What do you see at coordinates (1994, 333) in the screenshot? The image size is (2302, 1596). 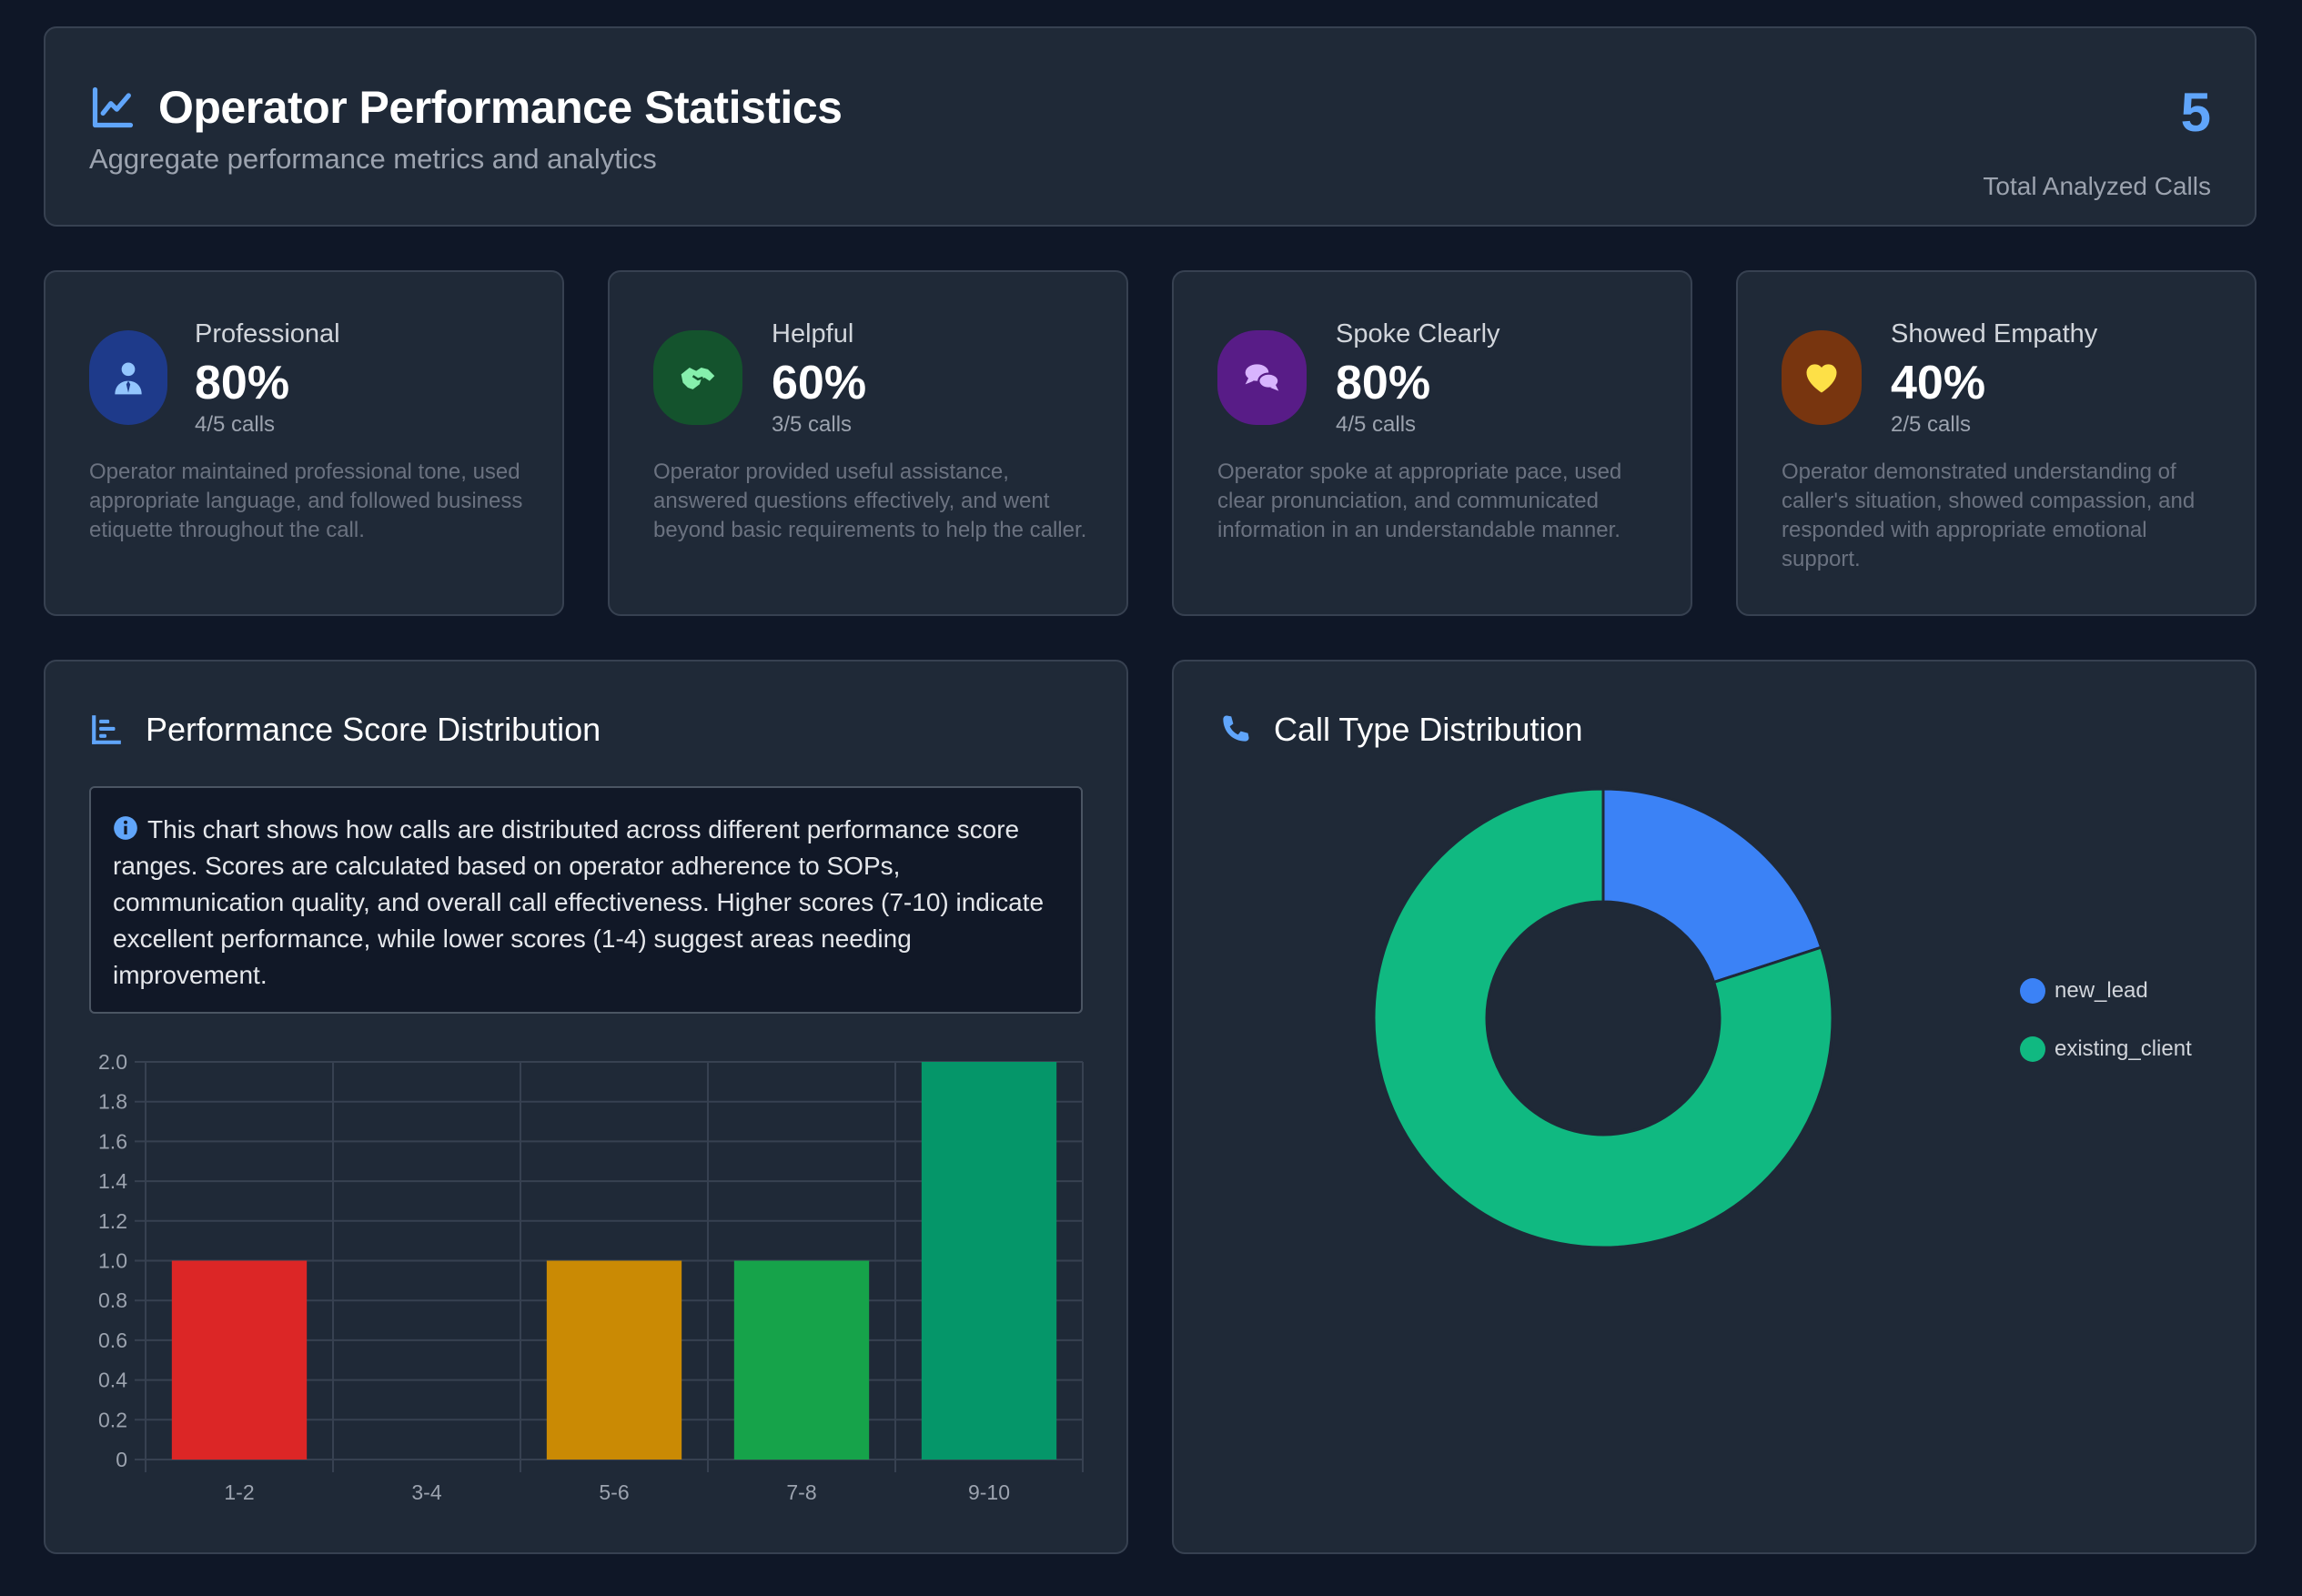 I see `metric-label: Showed Empathy` at bounding box center [1994, 333].